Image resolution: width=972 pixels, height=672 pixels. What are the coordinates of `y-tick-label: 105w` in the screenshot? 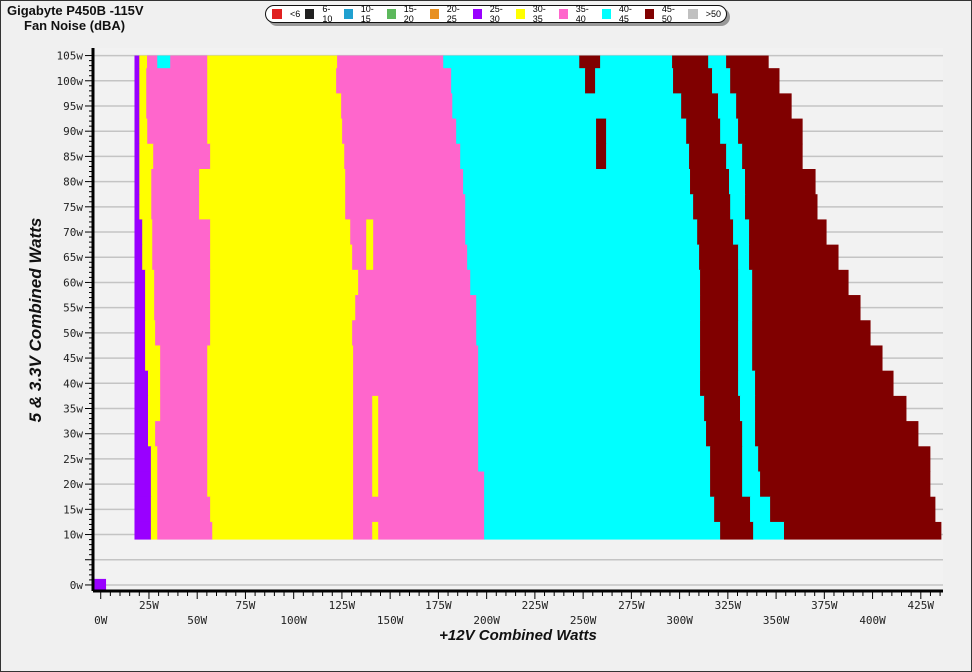 It's located at (70, 56).